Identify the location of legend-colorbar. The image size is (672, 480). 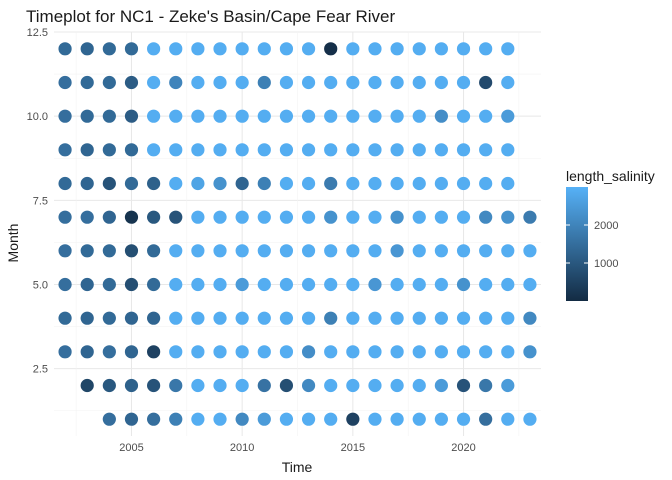
(577, 244).